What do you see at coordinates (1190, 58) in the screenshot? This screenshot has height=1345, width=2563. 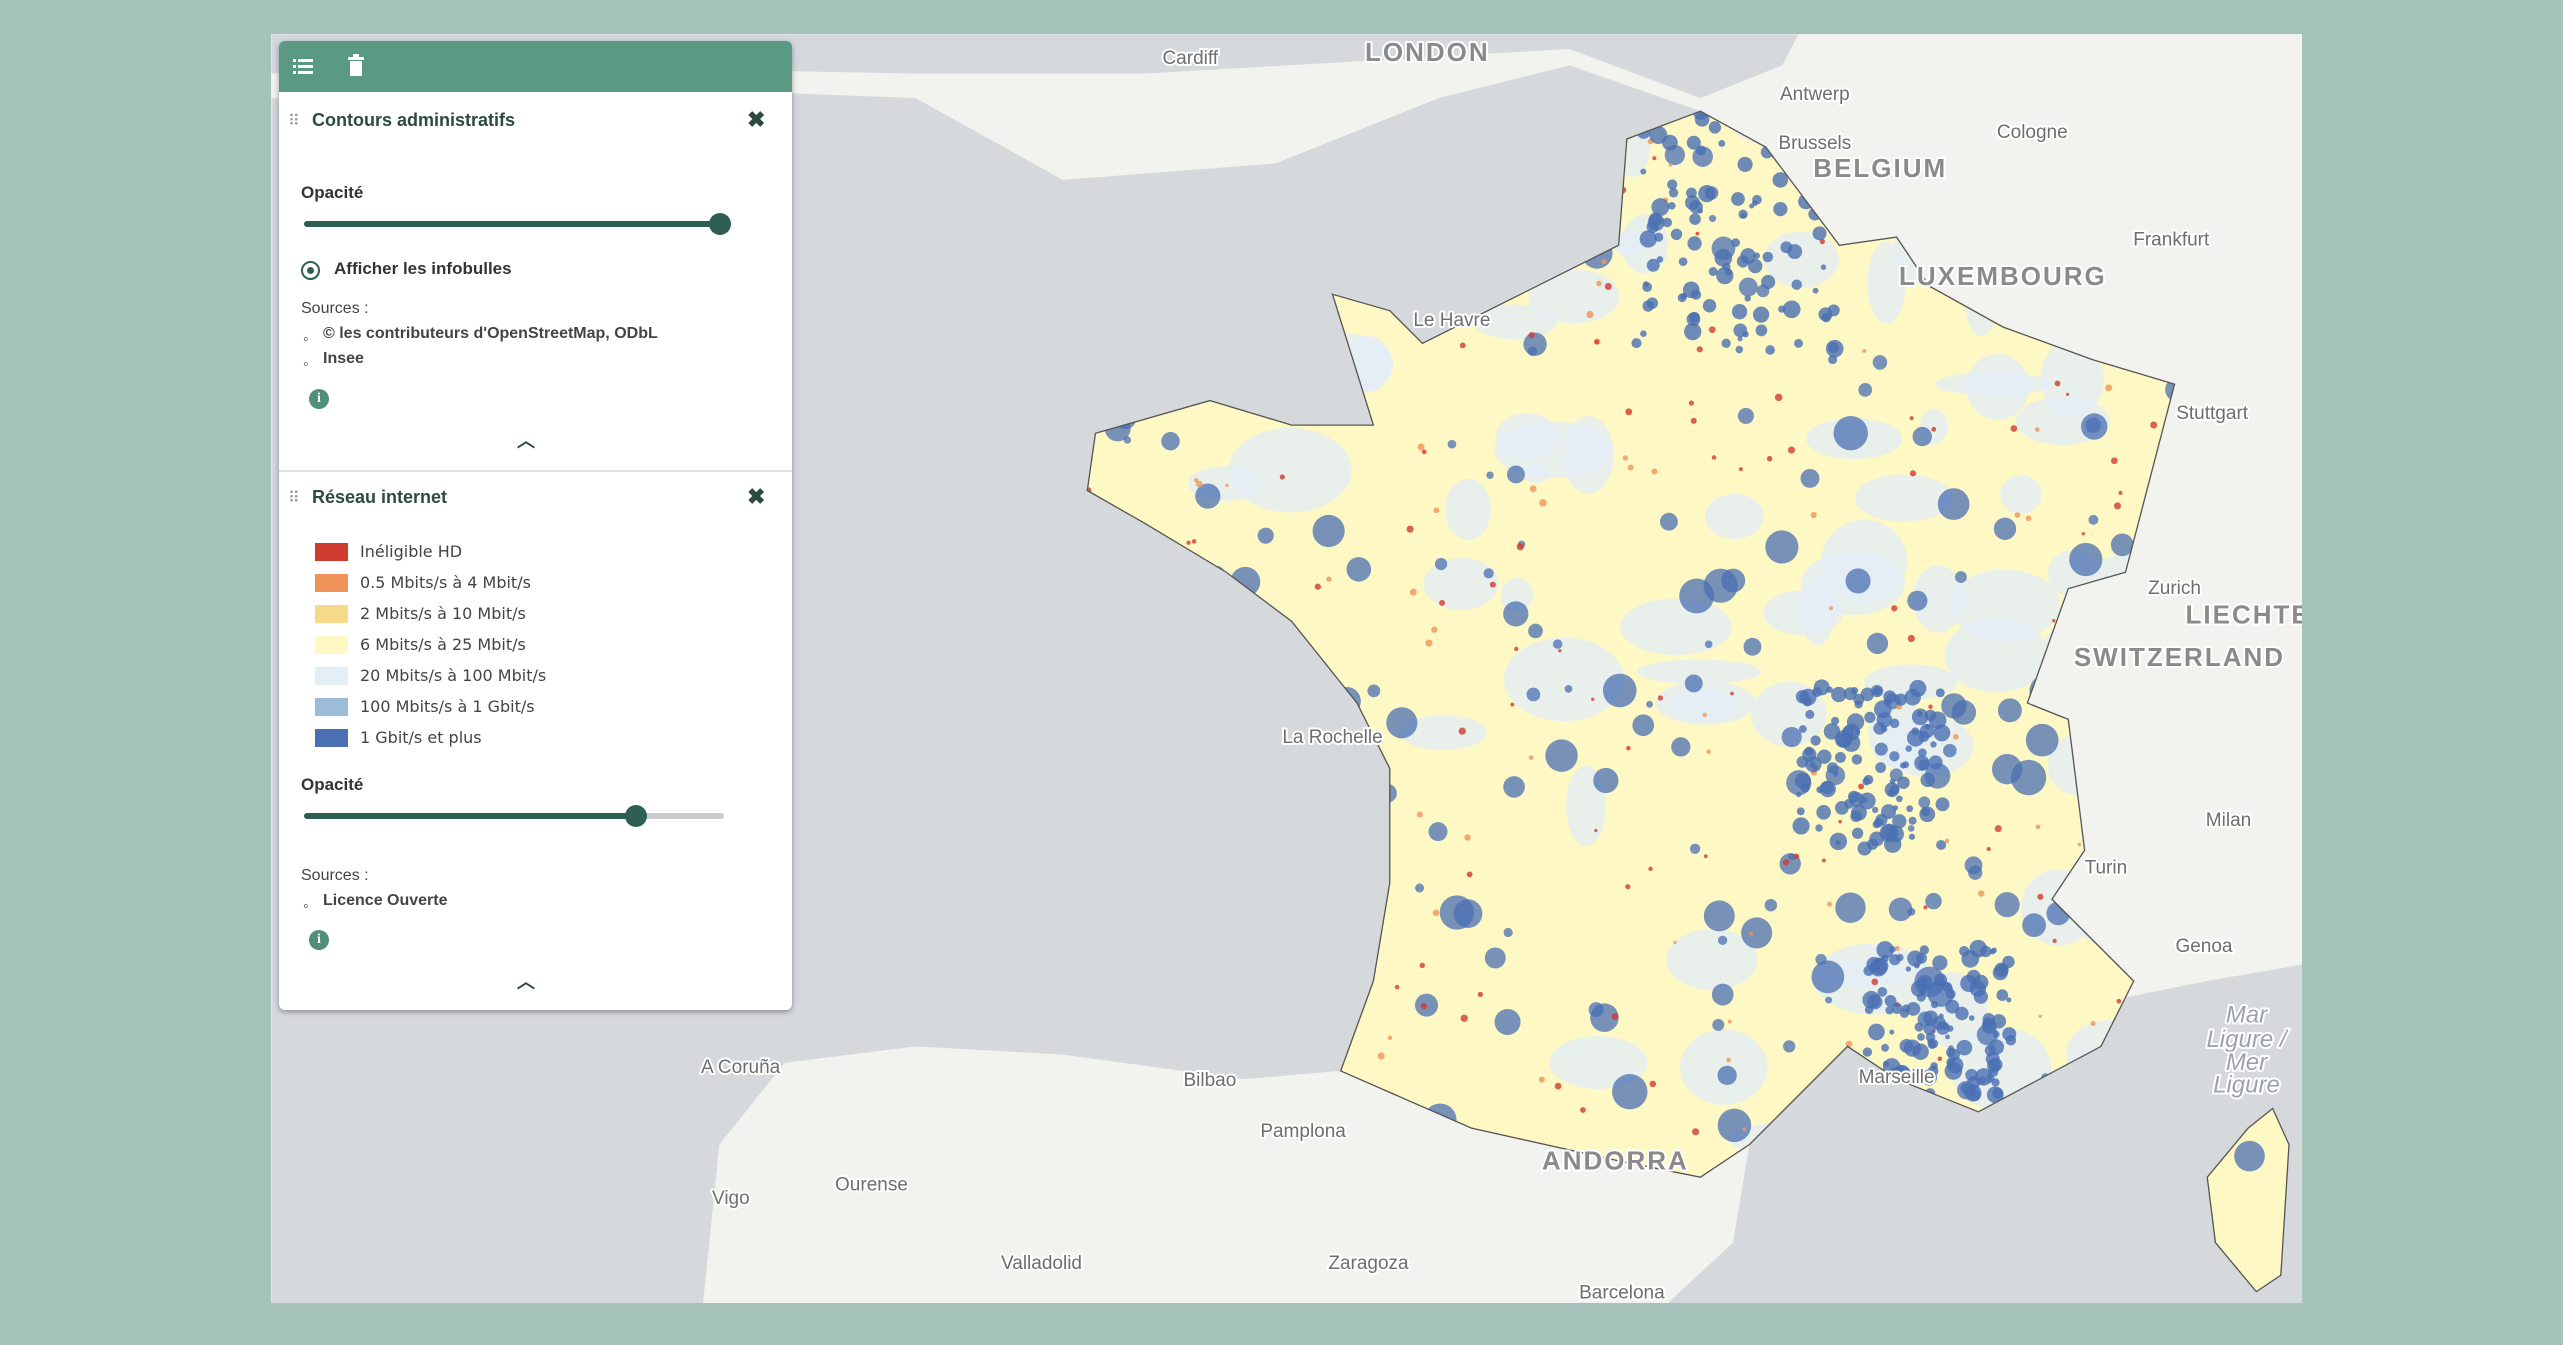 I see `place-label: Cardiff` at bounding box center [1190, 58].